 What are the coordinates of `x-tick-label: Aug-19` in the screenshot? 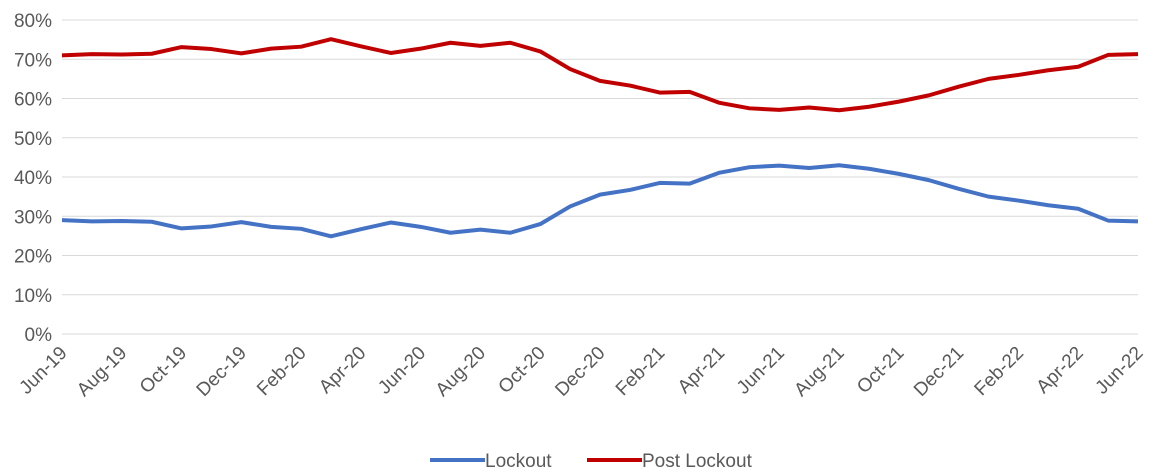 It's located at (102, 372).